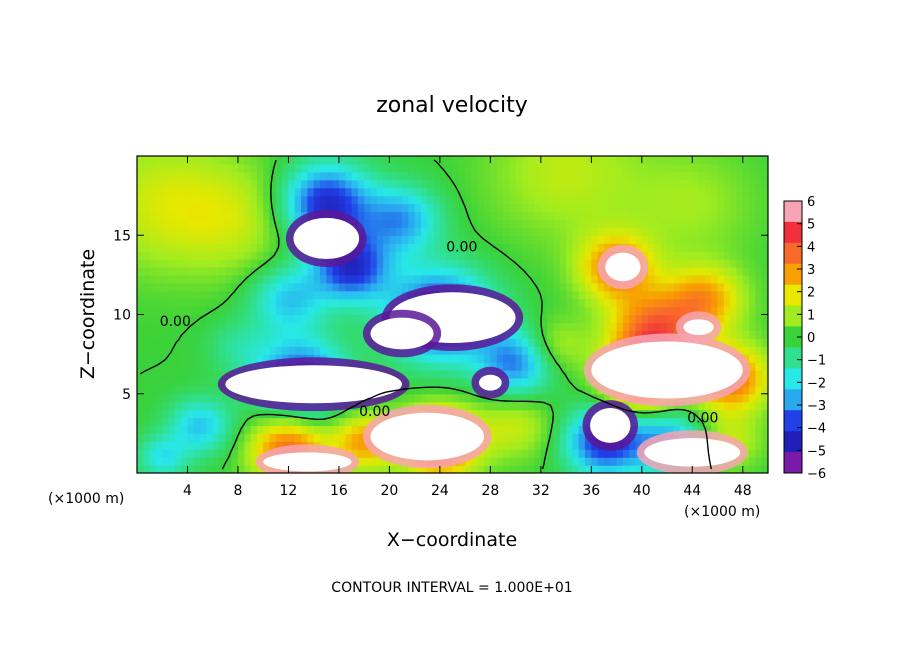 The height and width of the screenshot is (654, 904). I want to click on x-tick-label: 20, so click(389, 491).